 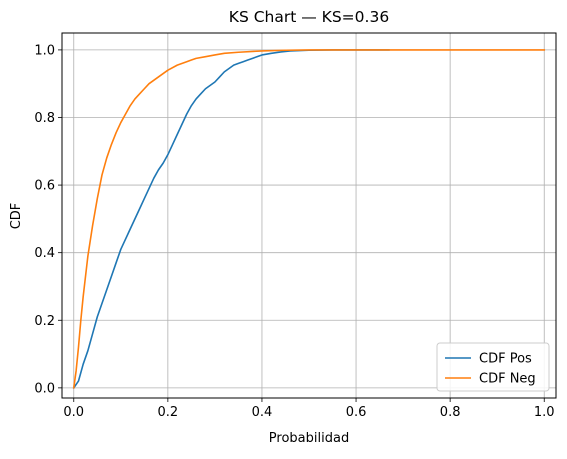 I want to click on legend: CDF Pos CDF Neg, so click(x=493, y=367).